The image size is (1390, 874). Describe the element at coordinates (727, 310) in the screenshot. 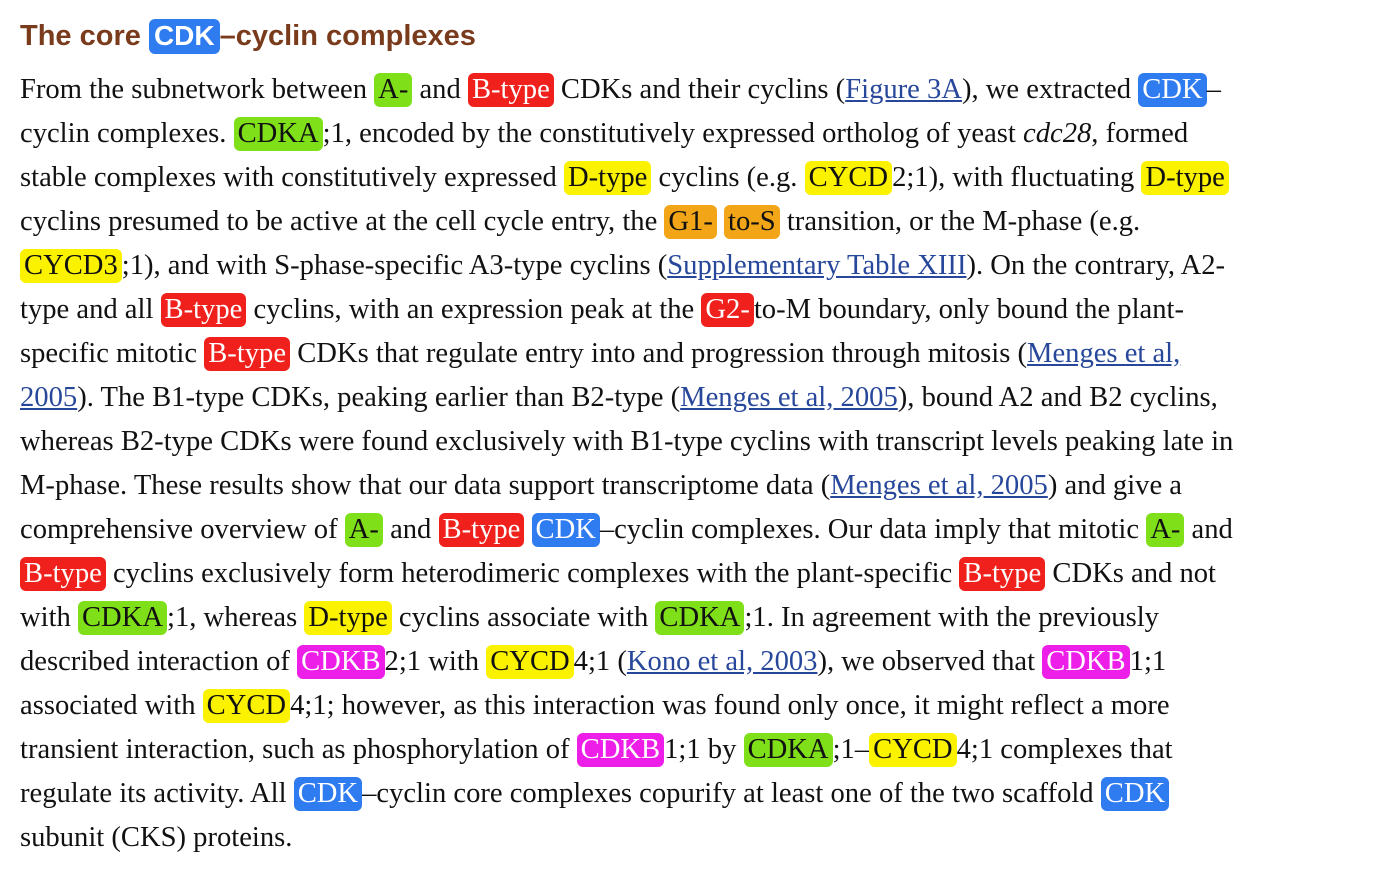

I see `g2-tag: G2-` at that location.